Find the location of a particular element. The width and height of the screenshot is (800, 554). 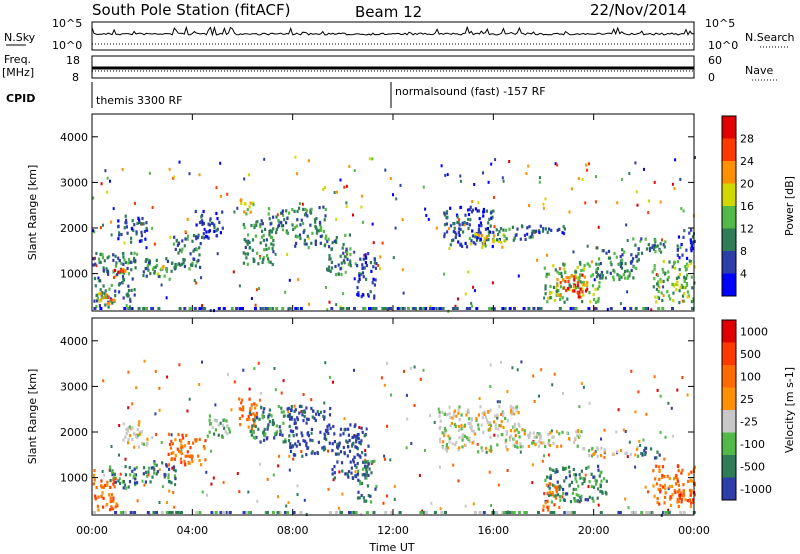

x-tick-label: 00:00 is located at coordinates (92, 530).